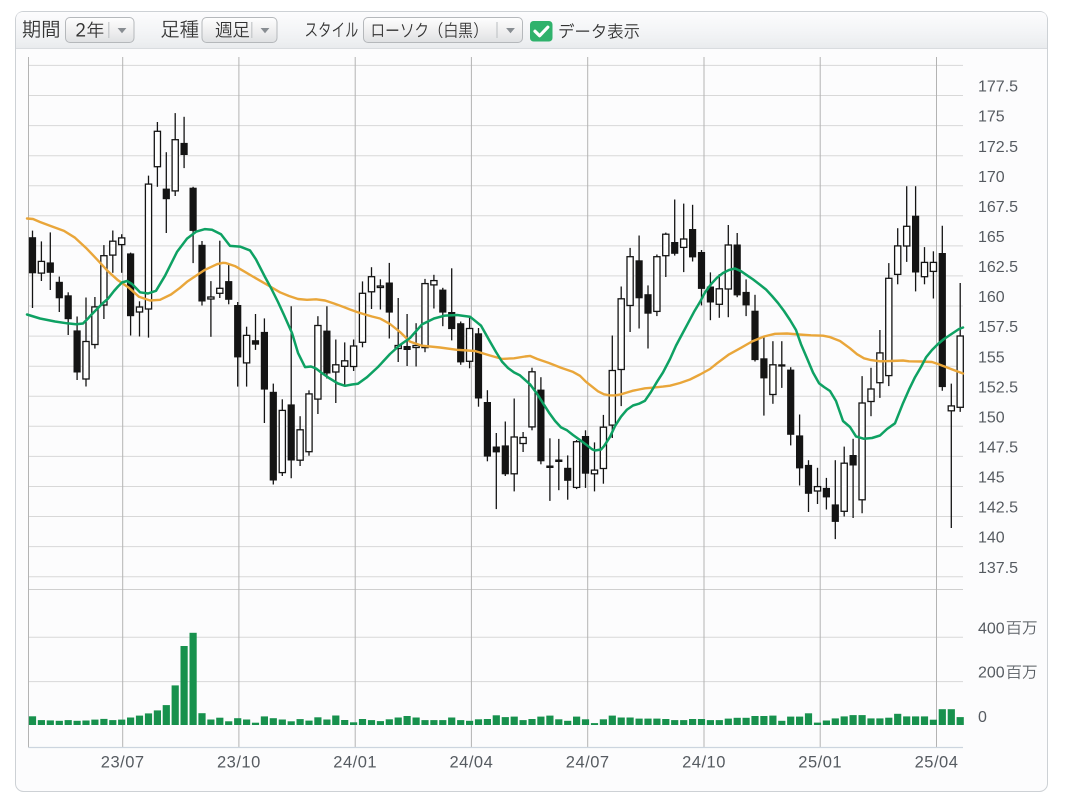 The image size is (1069, 809). I want to click on svg-text: 162.5, so click(998, 267).